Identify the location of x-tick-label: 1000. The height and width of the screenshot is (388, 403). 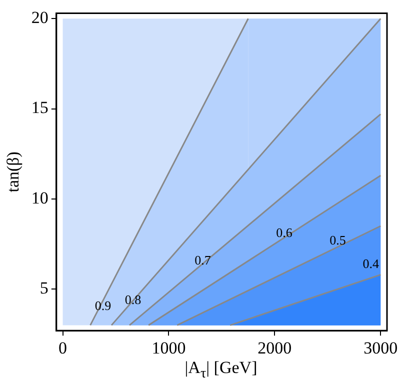
(169, 348).